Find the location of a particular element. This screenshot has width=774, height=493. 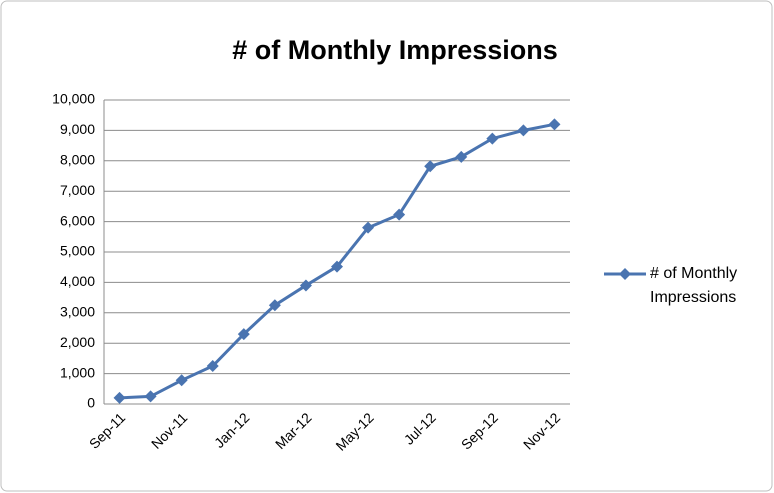

y-tick-label: 3,000 is located at coordinates (77, 312).